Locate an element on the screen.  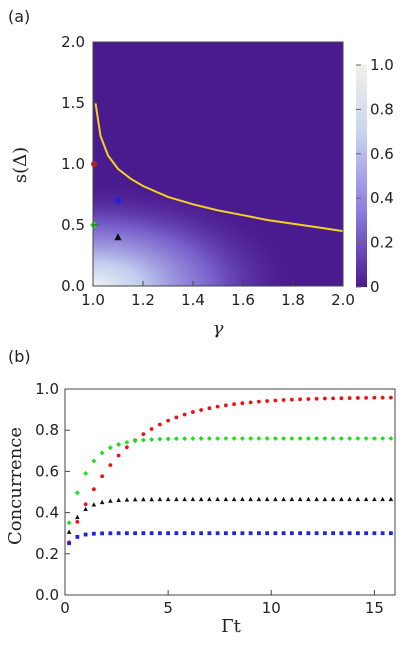
y-tick-label: 0.5 is located at coordinates (73, 225).